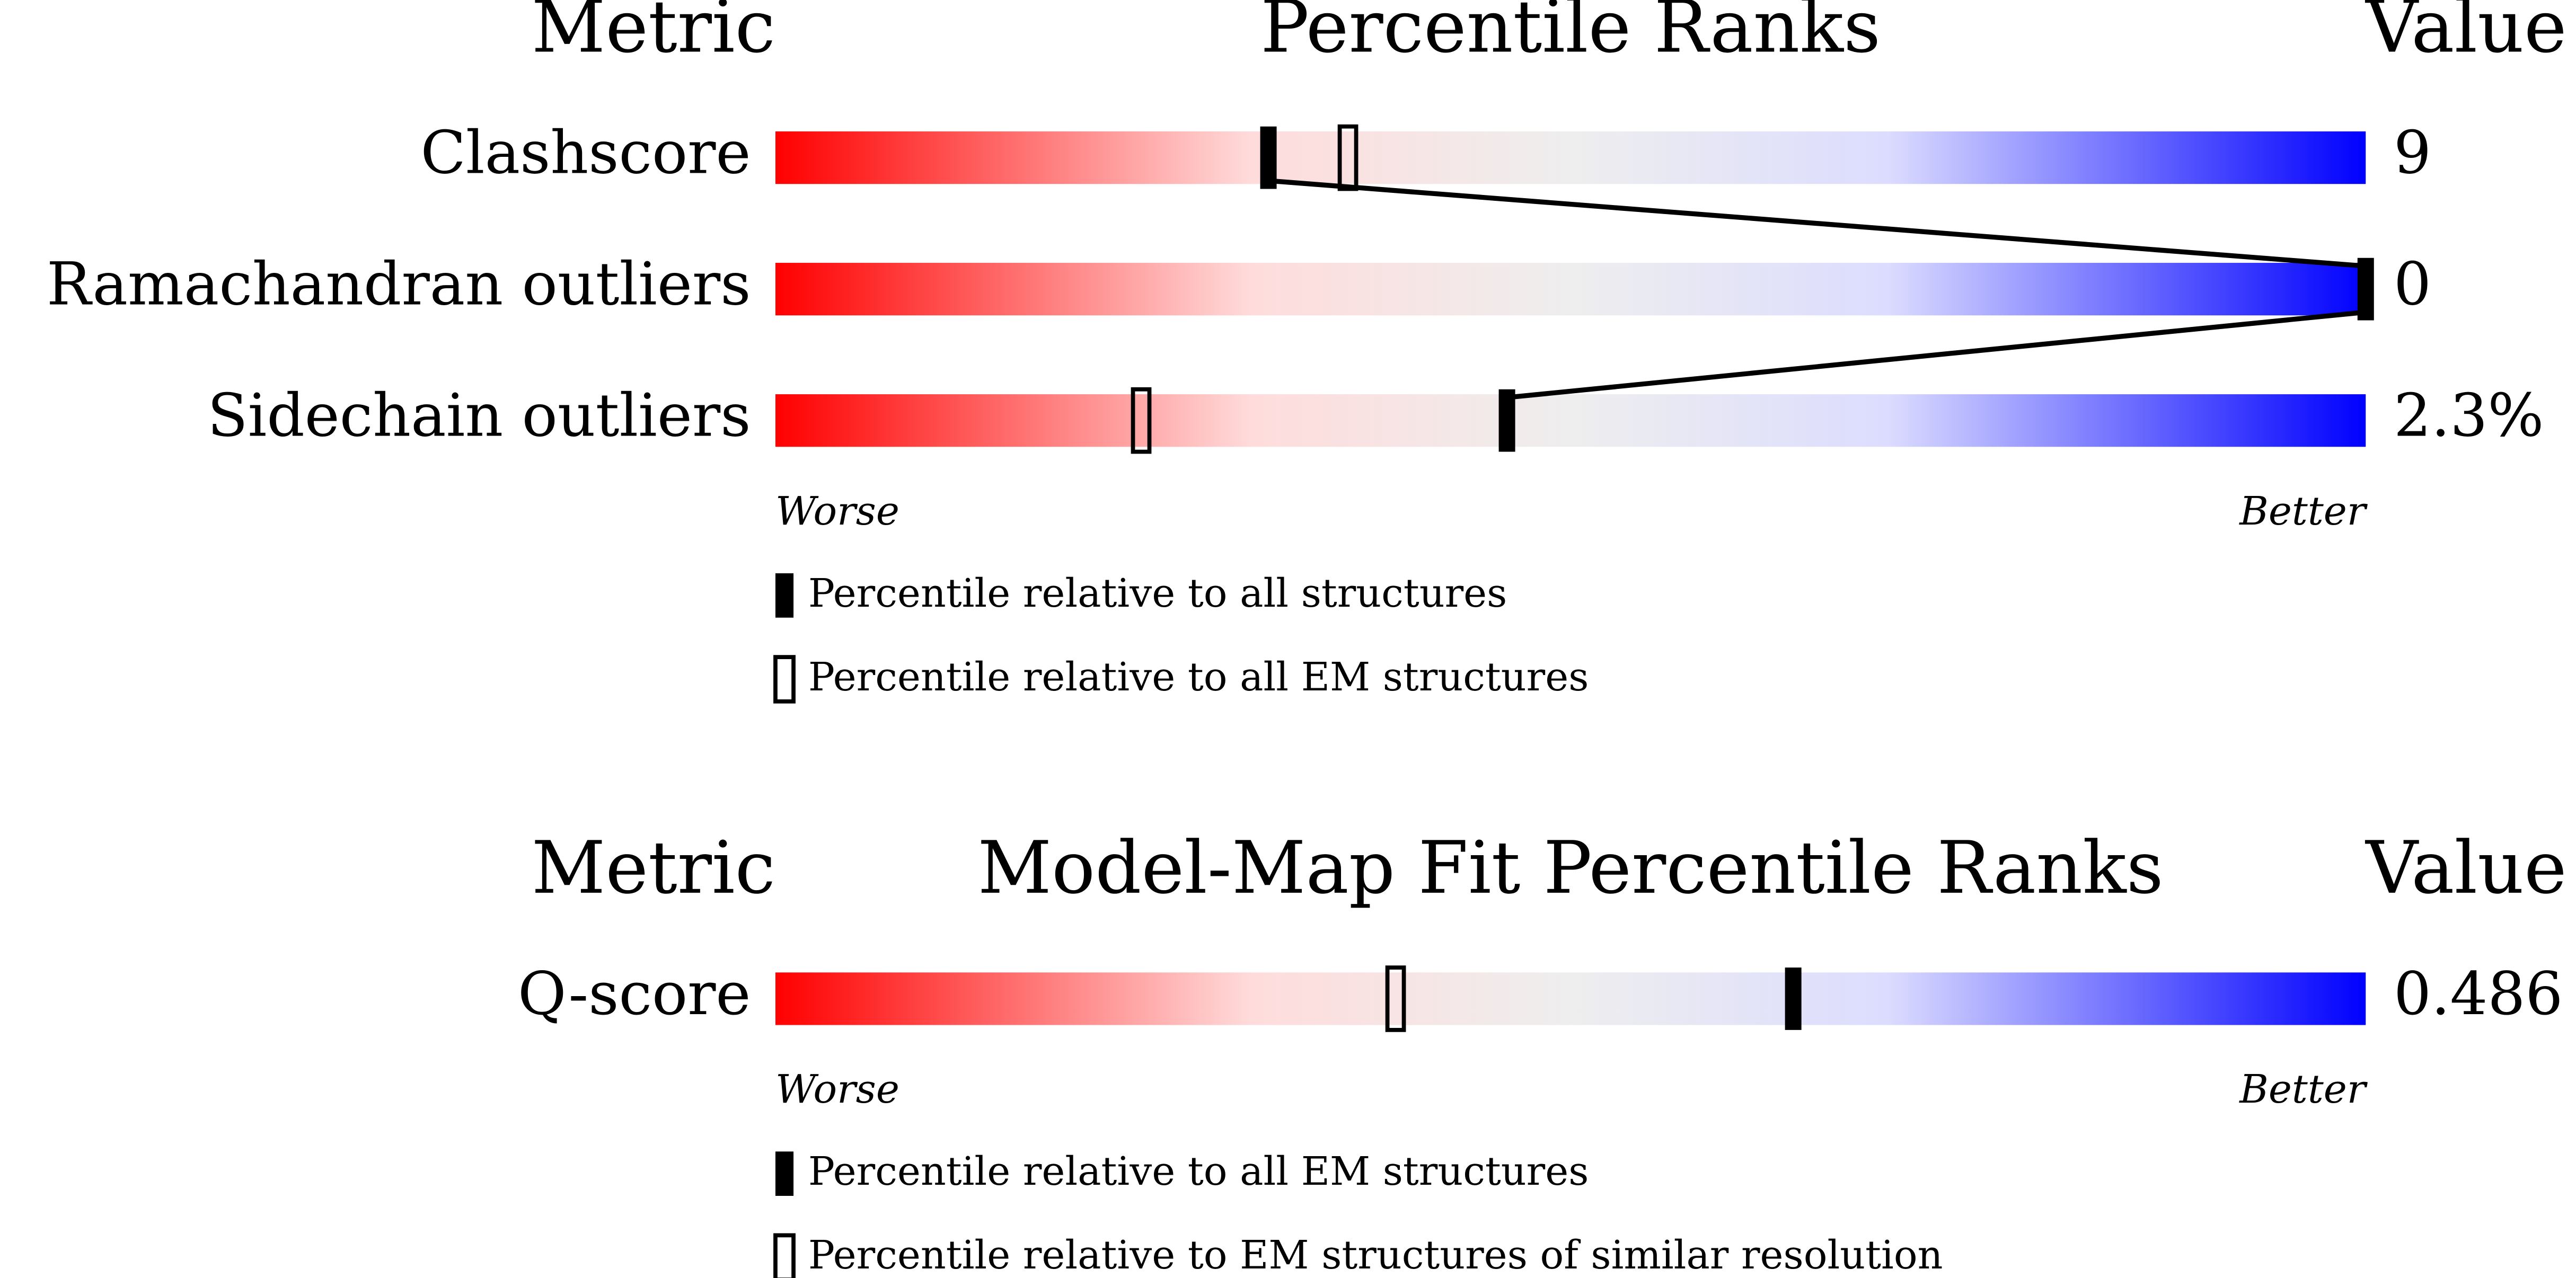  I want to click on metric-label: Clashscore, so click(586, 153).